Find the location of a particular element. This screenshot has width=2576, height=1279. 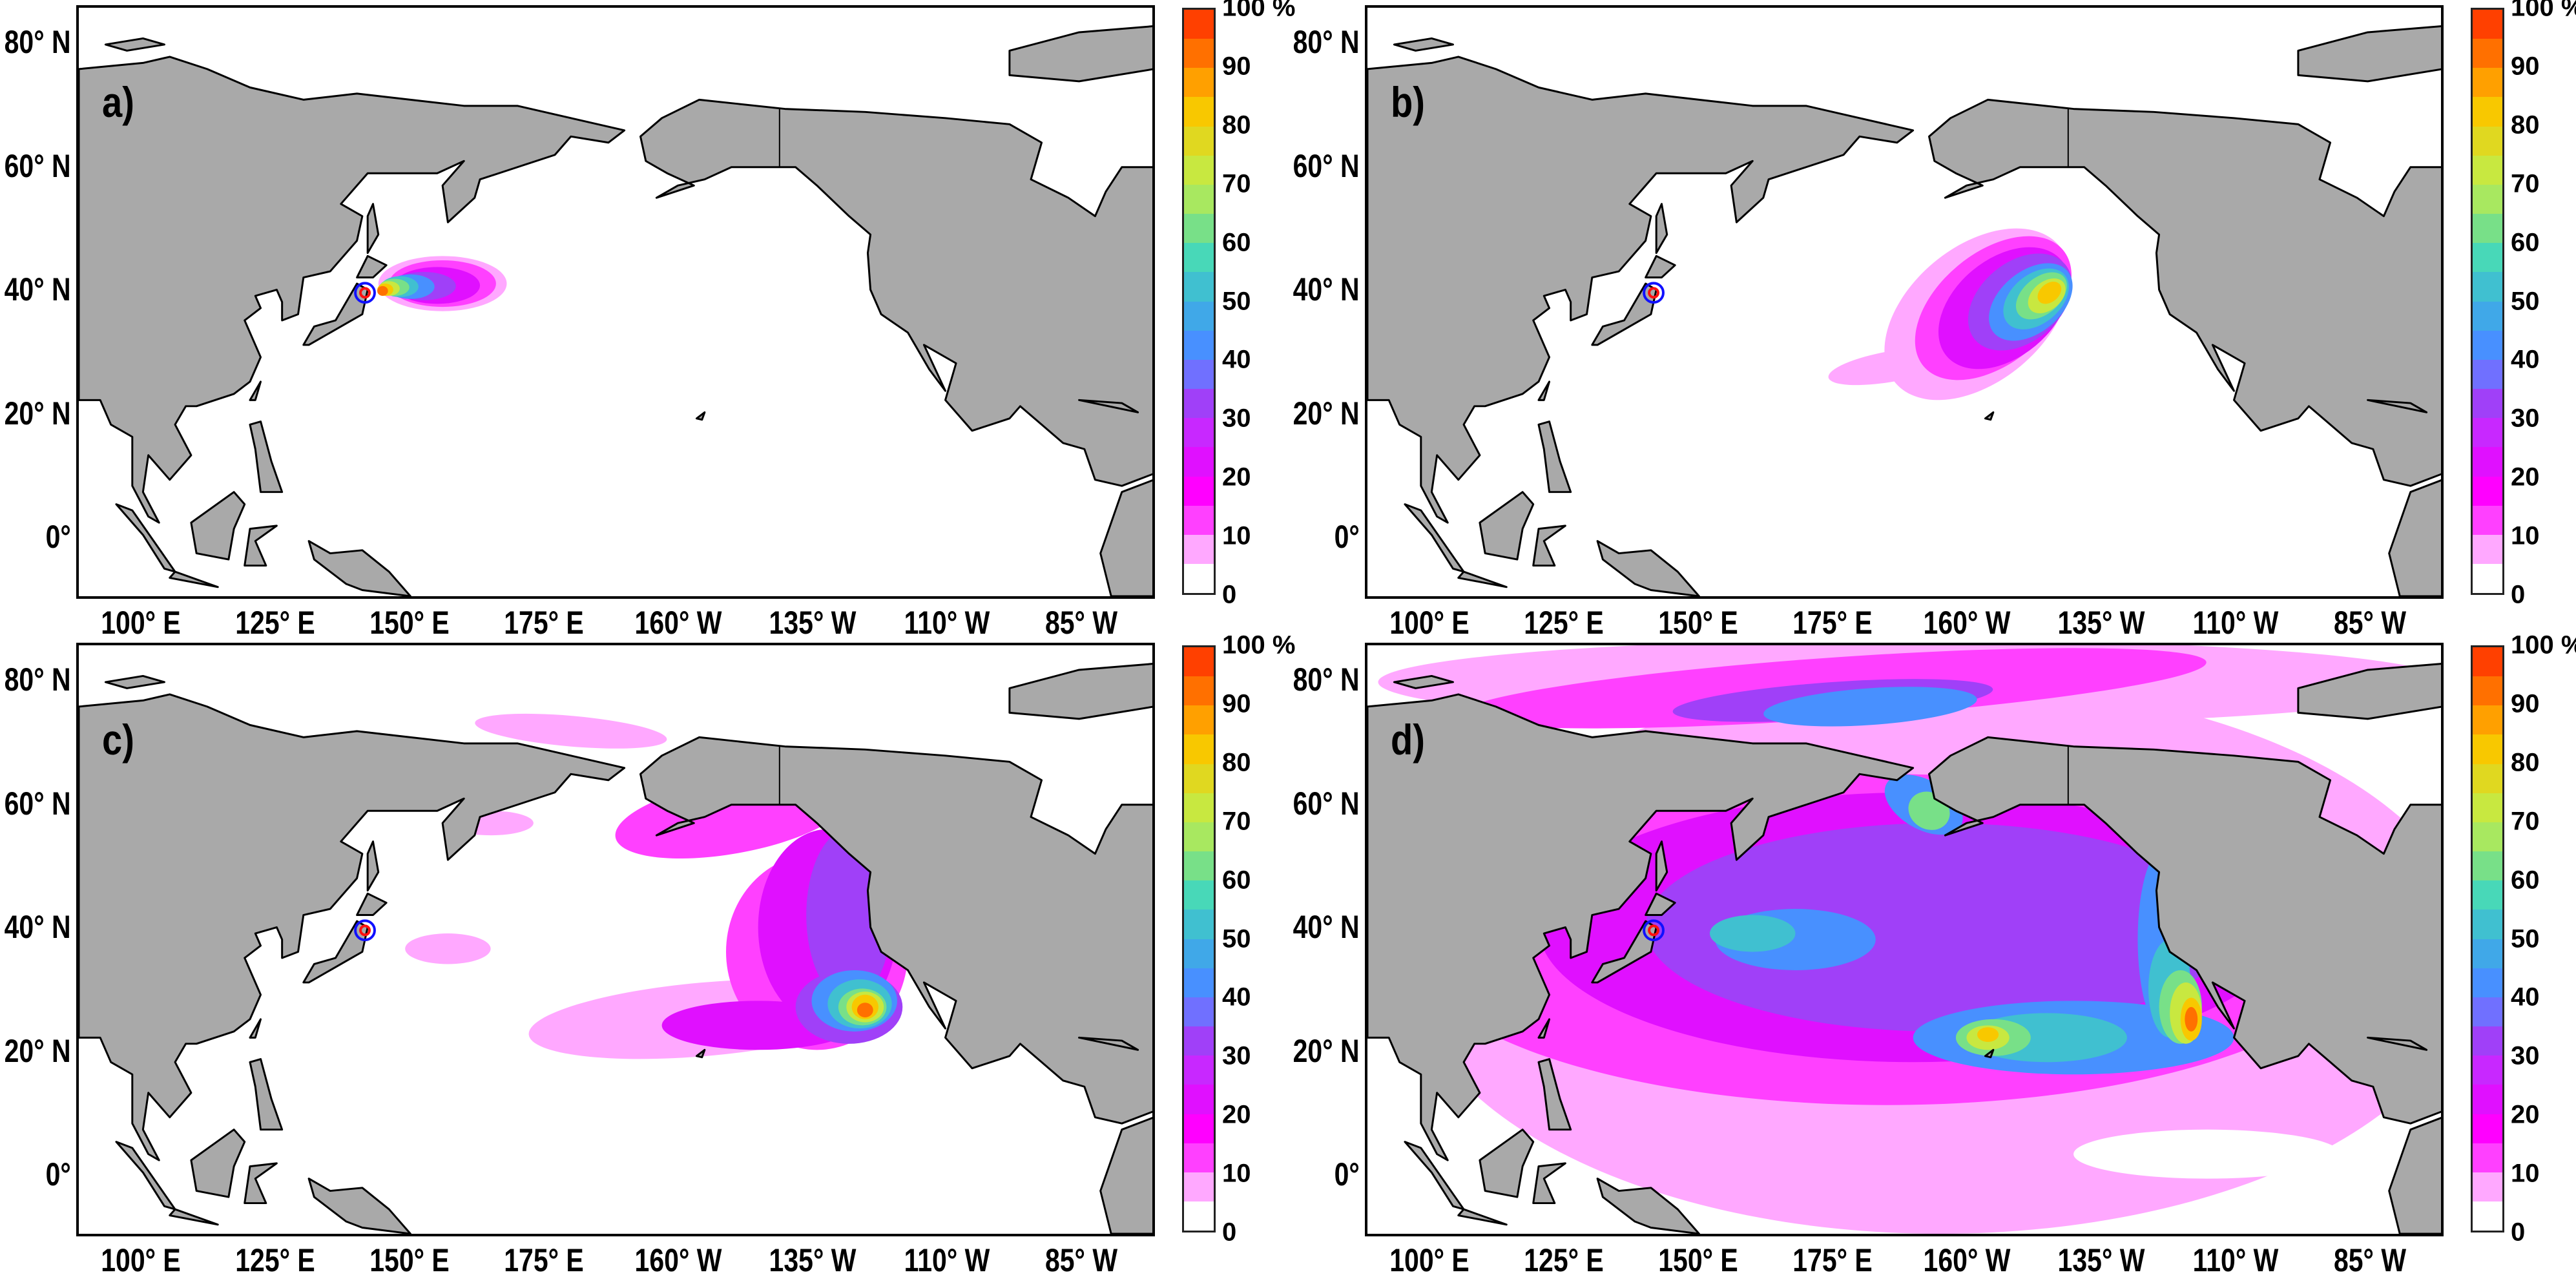

colorbar is located at coordinates (2487, 938).